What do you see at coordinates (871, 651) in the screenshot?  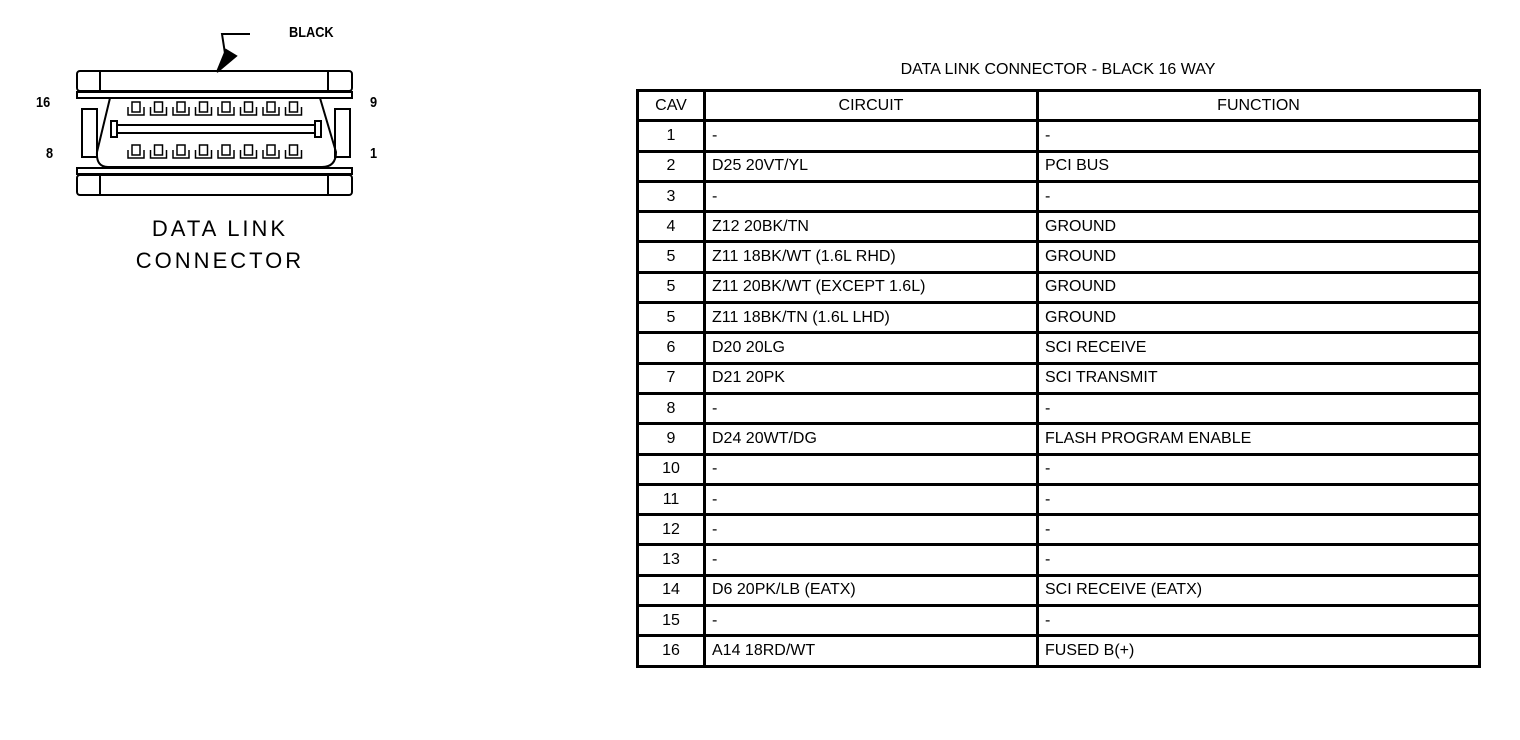 I see `circuit-cell: A14 18RD/WT` at bounding box center [871, 651].